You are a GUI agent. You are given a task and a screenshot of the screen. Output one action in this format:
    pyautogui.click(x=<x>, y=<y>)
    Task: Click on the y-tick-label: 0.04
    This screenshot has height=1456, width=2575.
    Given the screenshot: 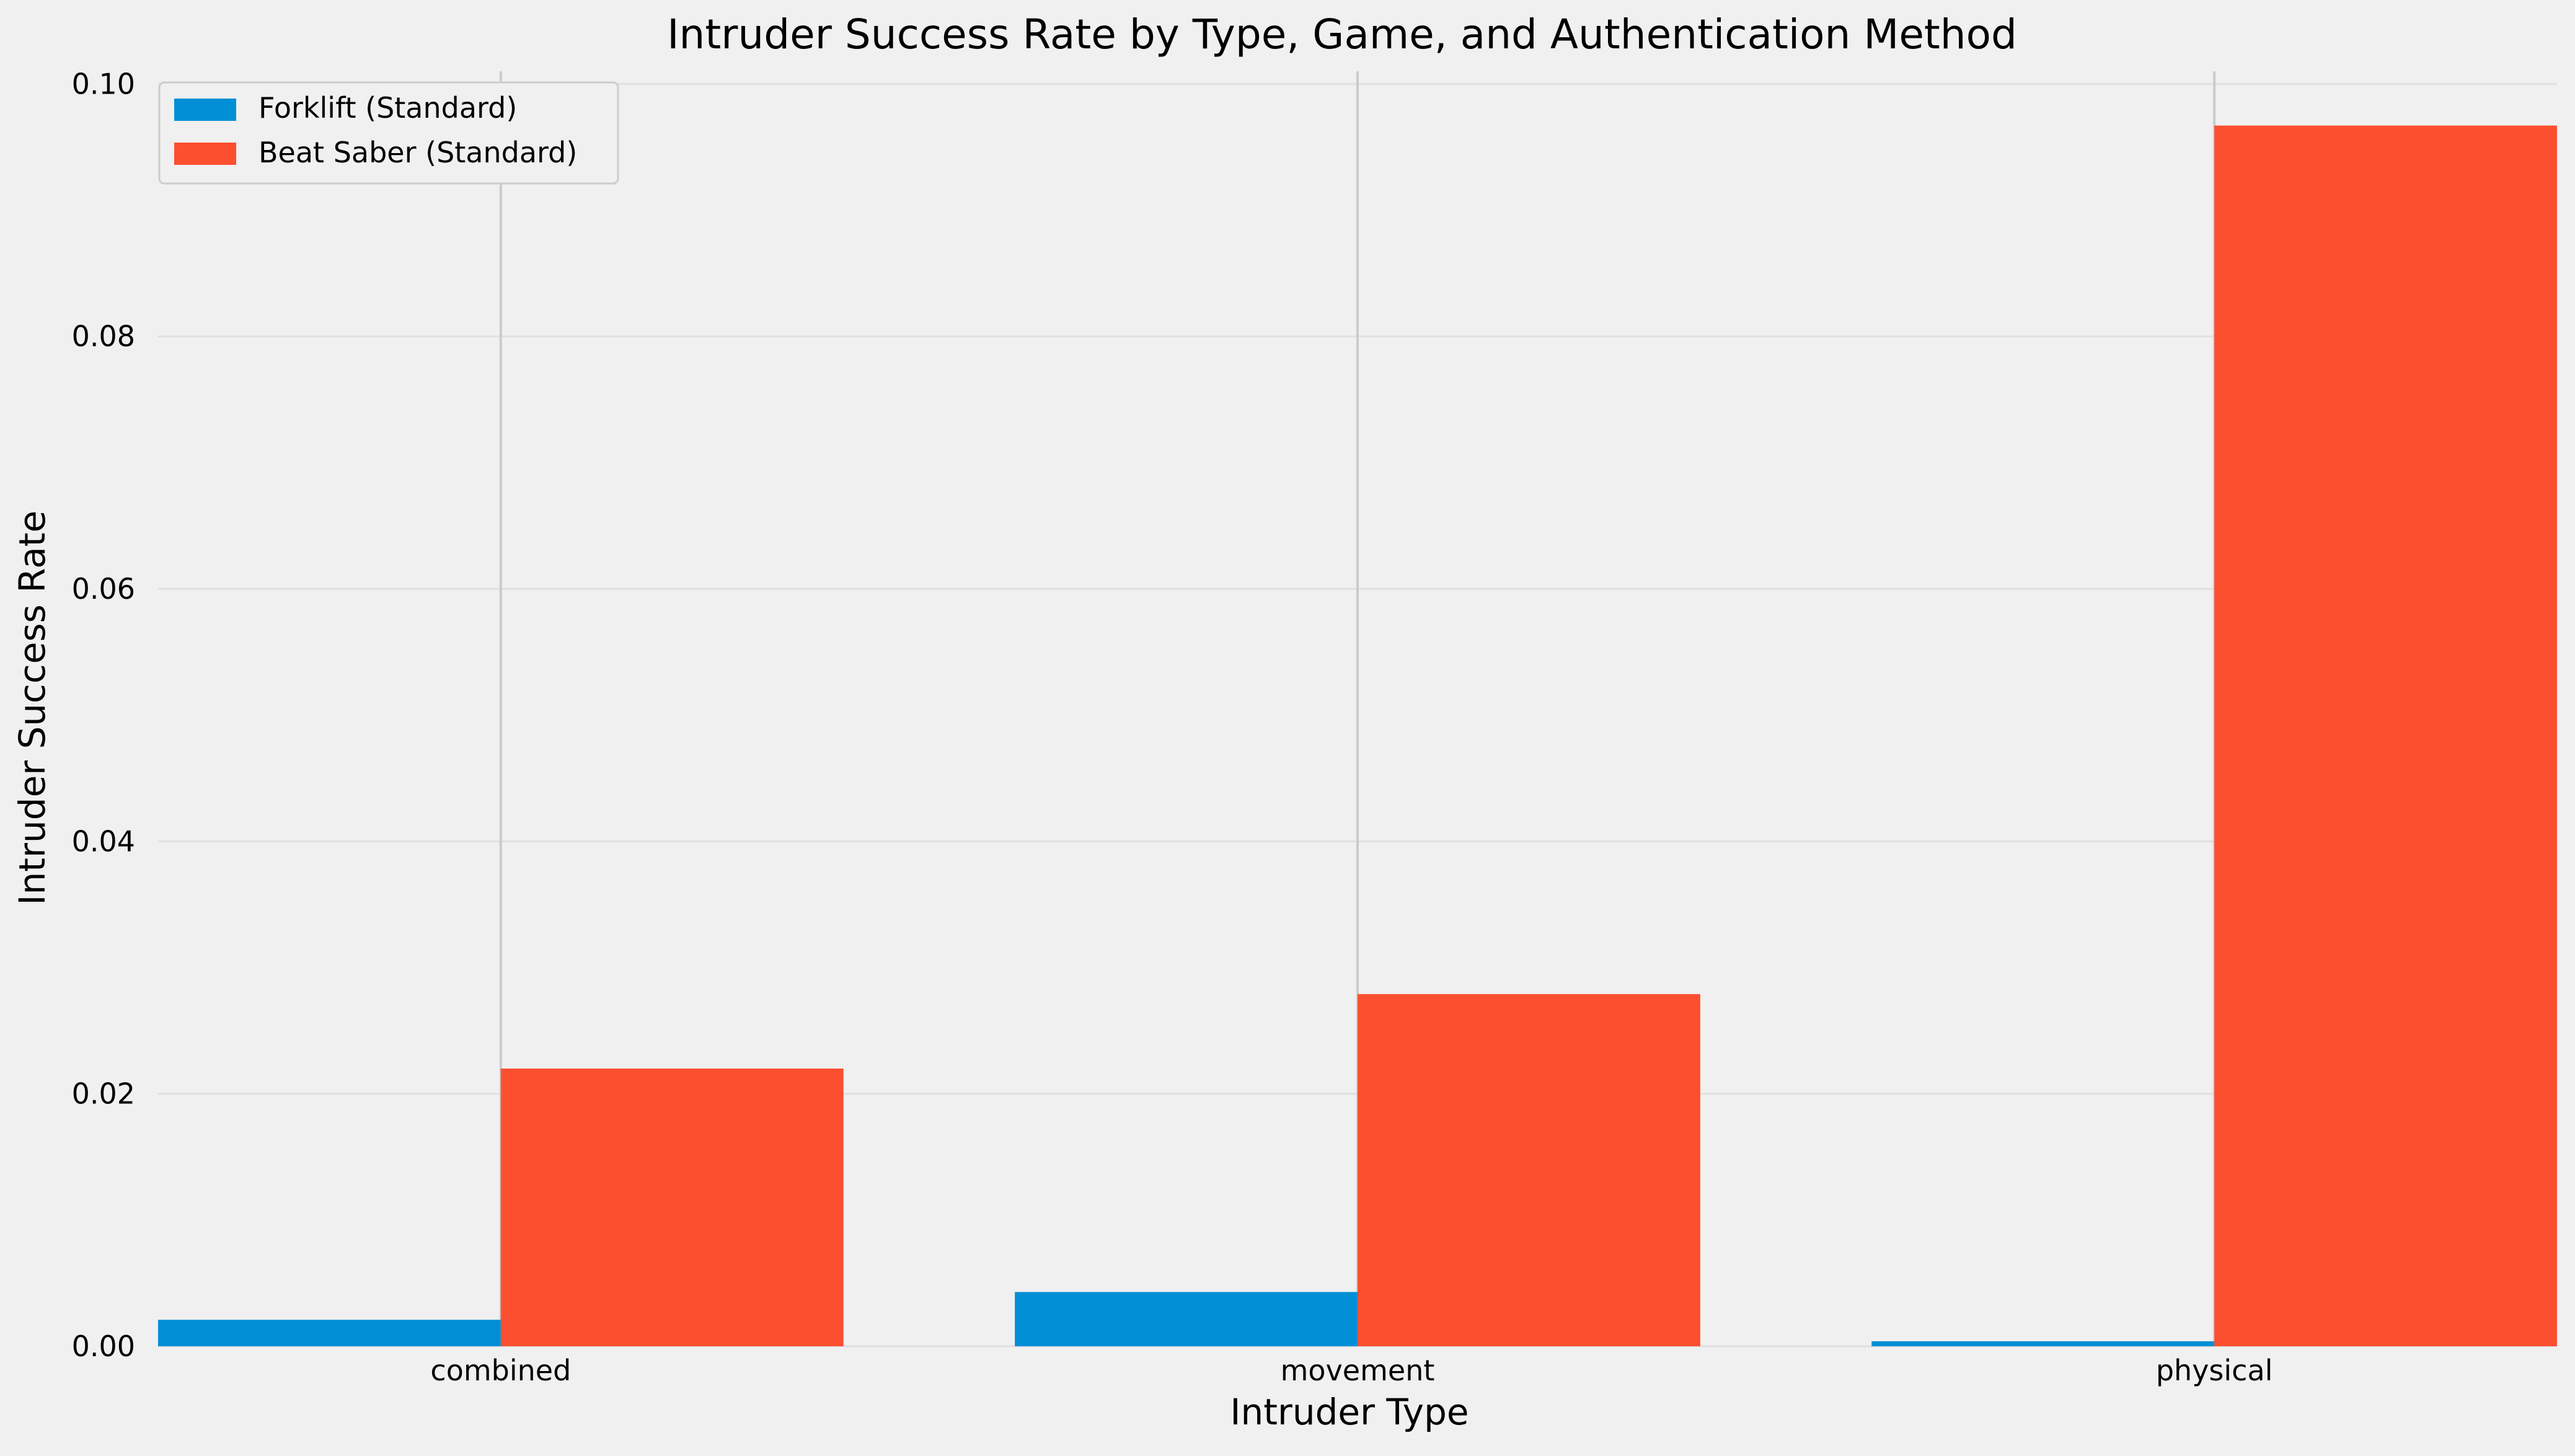 What is the action you would take?
    pyautogui.click(x=103, y=841)
    